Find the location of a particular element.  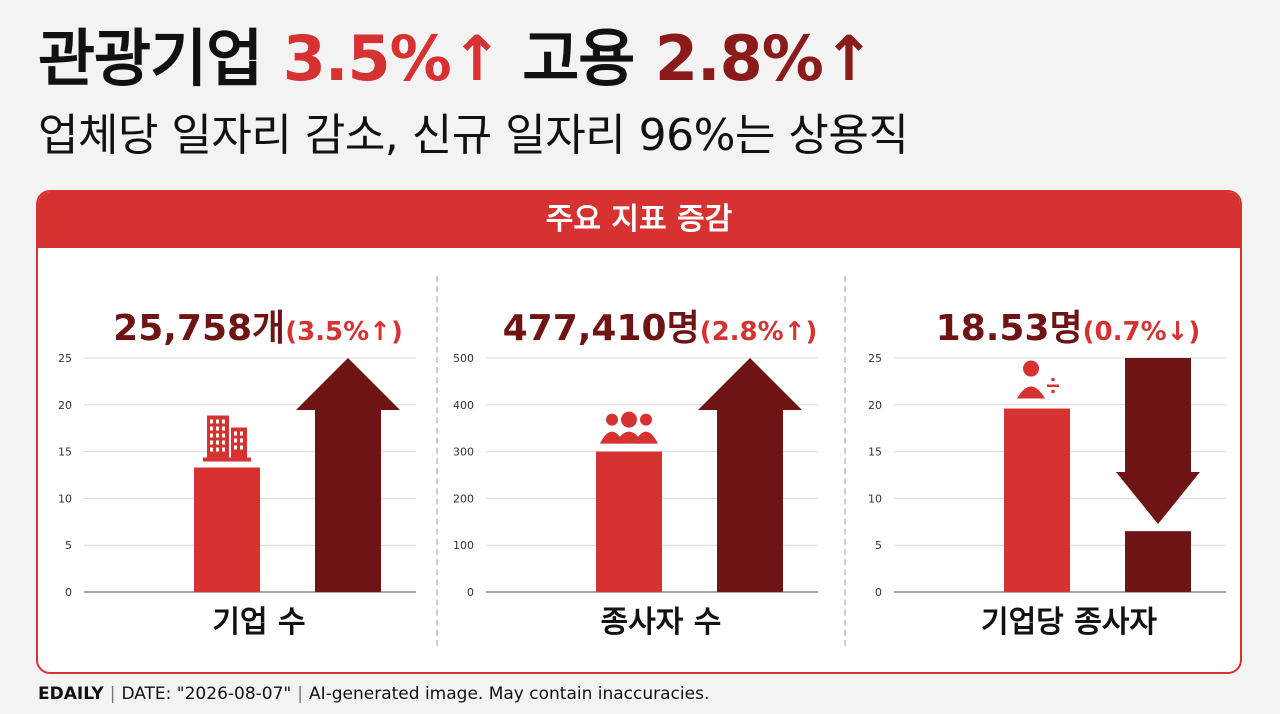

value-label: 18.53명(0.7%↓) is located at coordinates (1068, 328).